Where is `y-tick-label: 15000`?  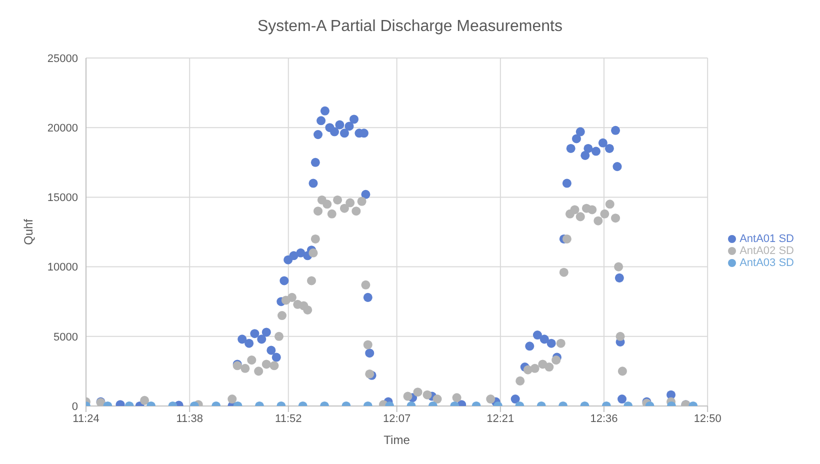 y-tick-label: 15000 is located at coordinates (62, 198).